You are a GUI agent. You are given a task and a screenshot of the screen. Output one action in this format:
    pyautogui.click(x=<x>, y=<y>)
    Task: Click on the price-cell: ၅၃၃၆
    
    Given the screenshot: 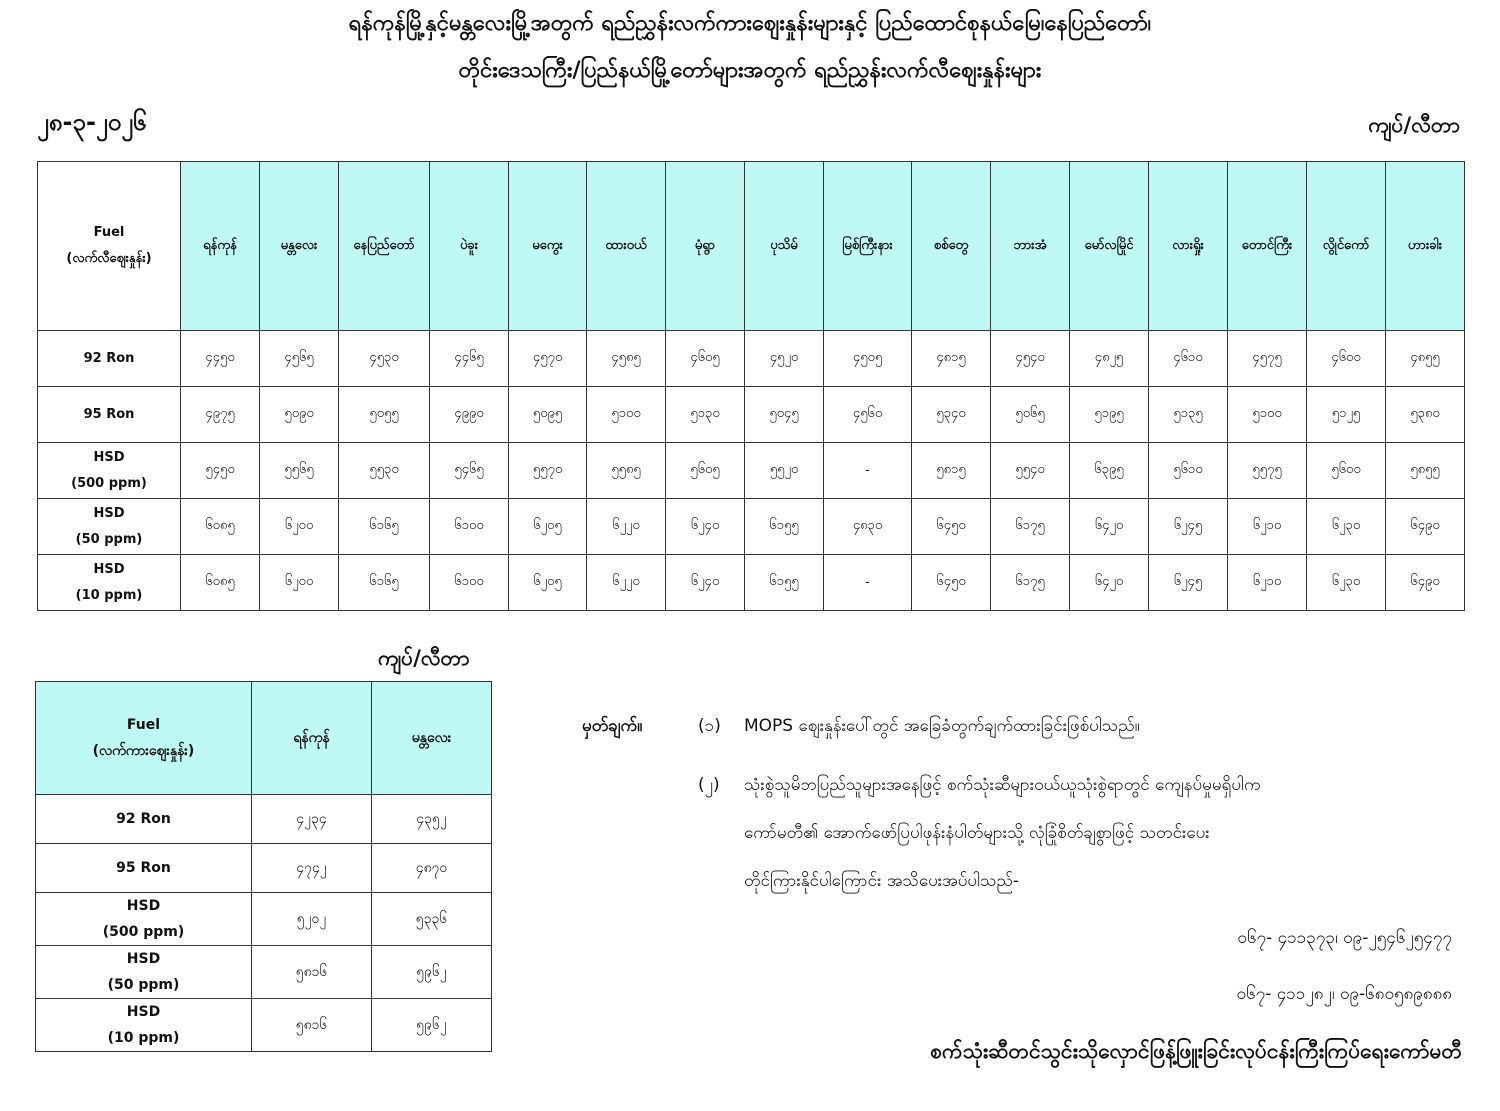 What is the action you would take?
    pyautogui.click(x=431, y=919)
    